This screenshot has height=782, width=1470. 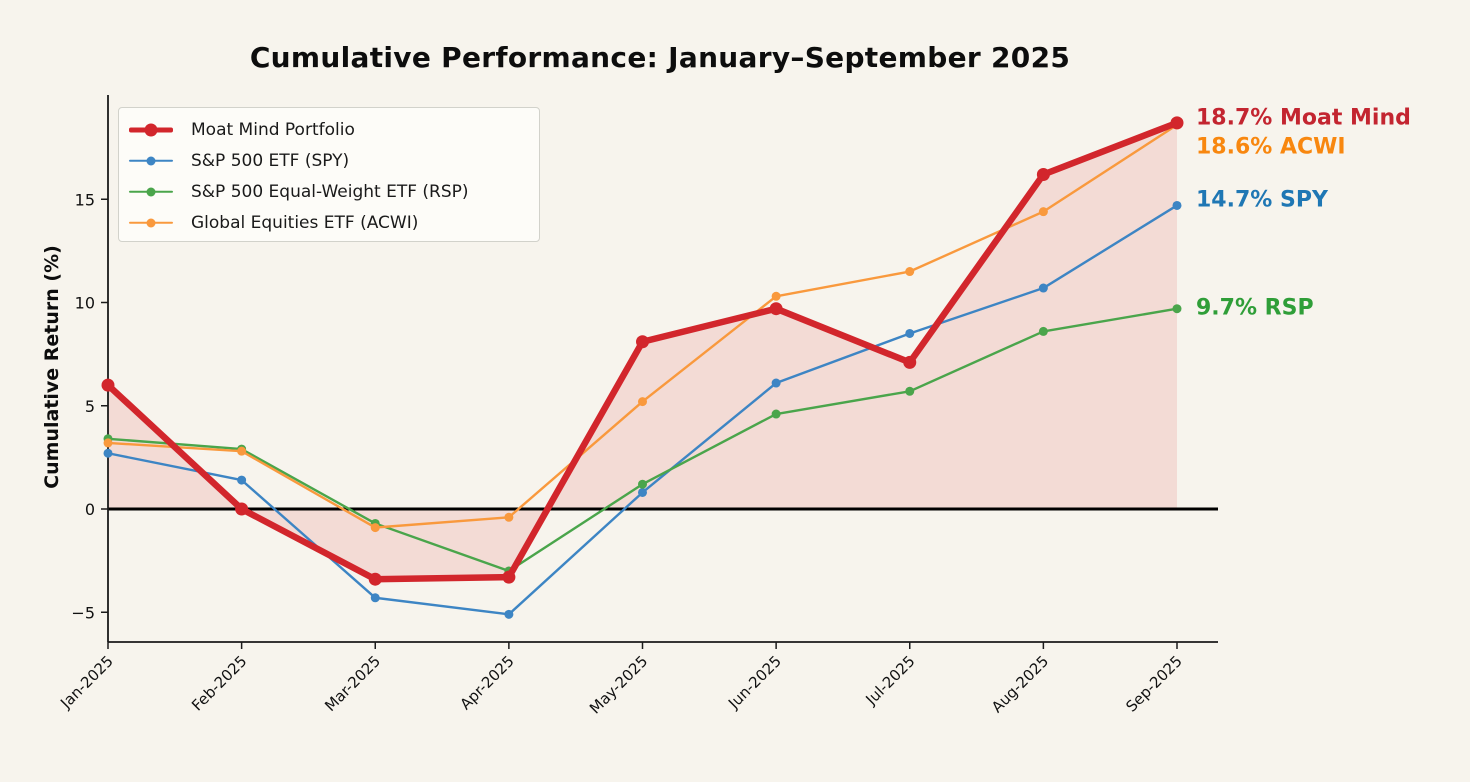 I want to click on annotation-spy-final: 14.7% SPY, so click(x=1262, y=200).